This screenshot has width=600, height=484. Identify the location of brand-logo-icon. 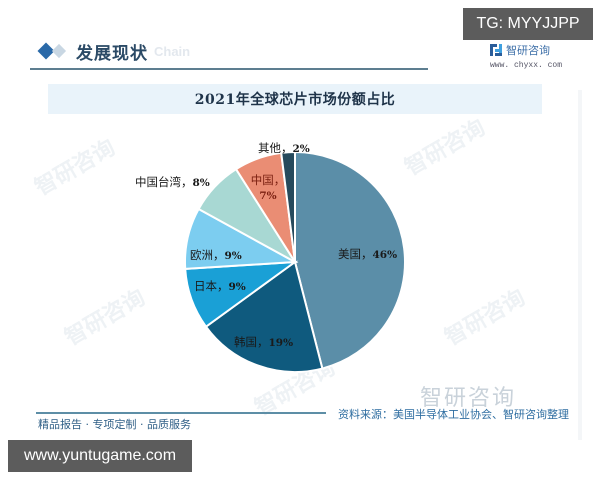
(496, 50).